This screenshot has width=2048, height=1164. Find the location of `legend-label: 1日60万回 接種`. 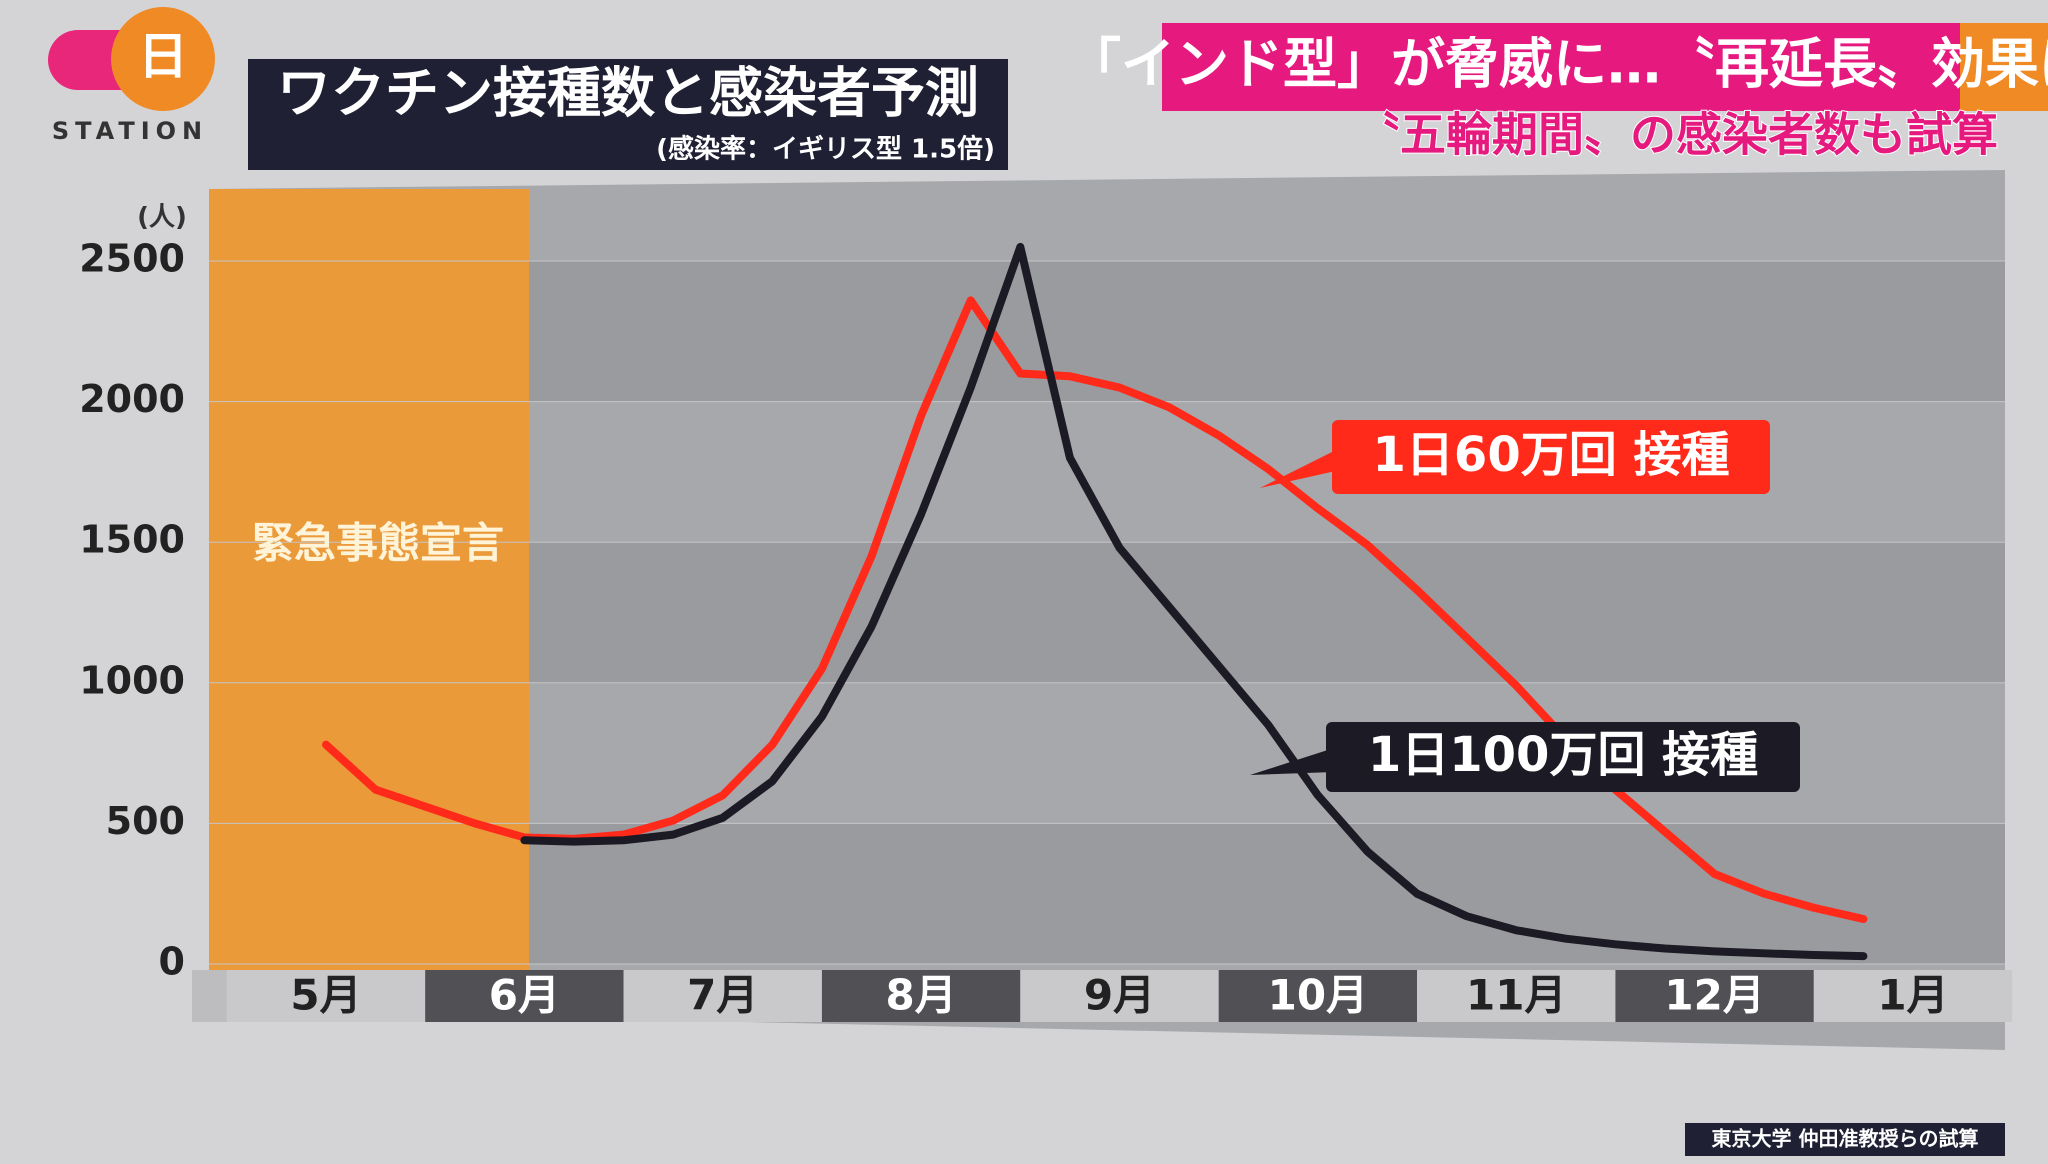

legend-label: 1日60万回 接種 is located at coordinates (1551, 455).